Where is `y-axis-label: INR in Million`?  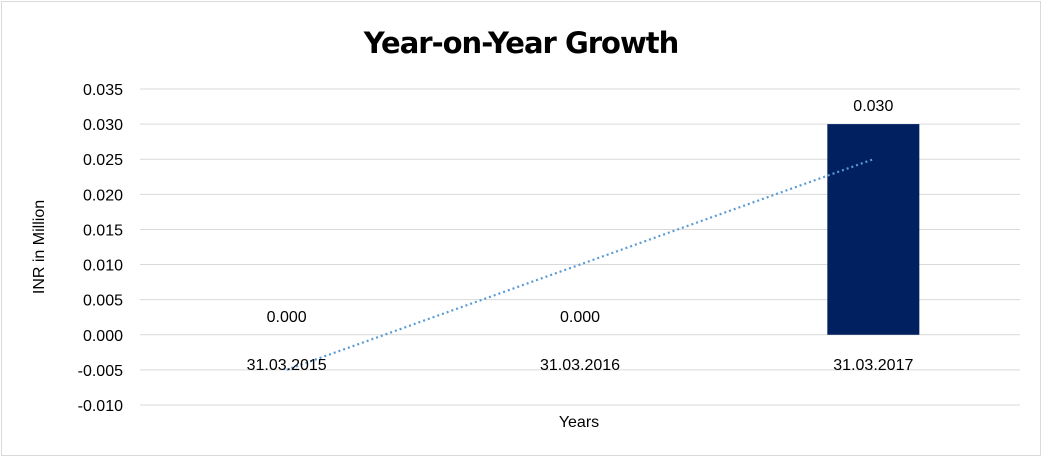
y-axis-label: INR in Million is located at coordinates (39, 247).